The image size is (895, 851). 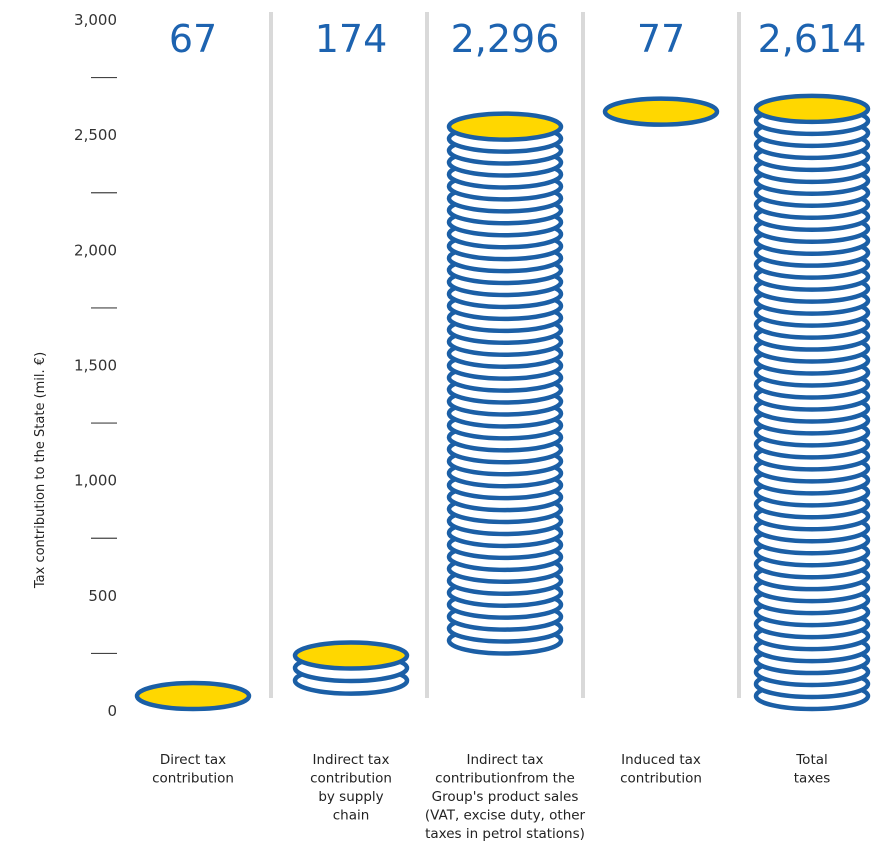 I want to click on y-tick-label: 0, so click(x=112, y=711).